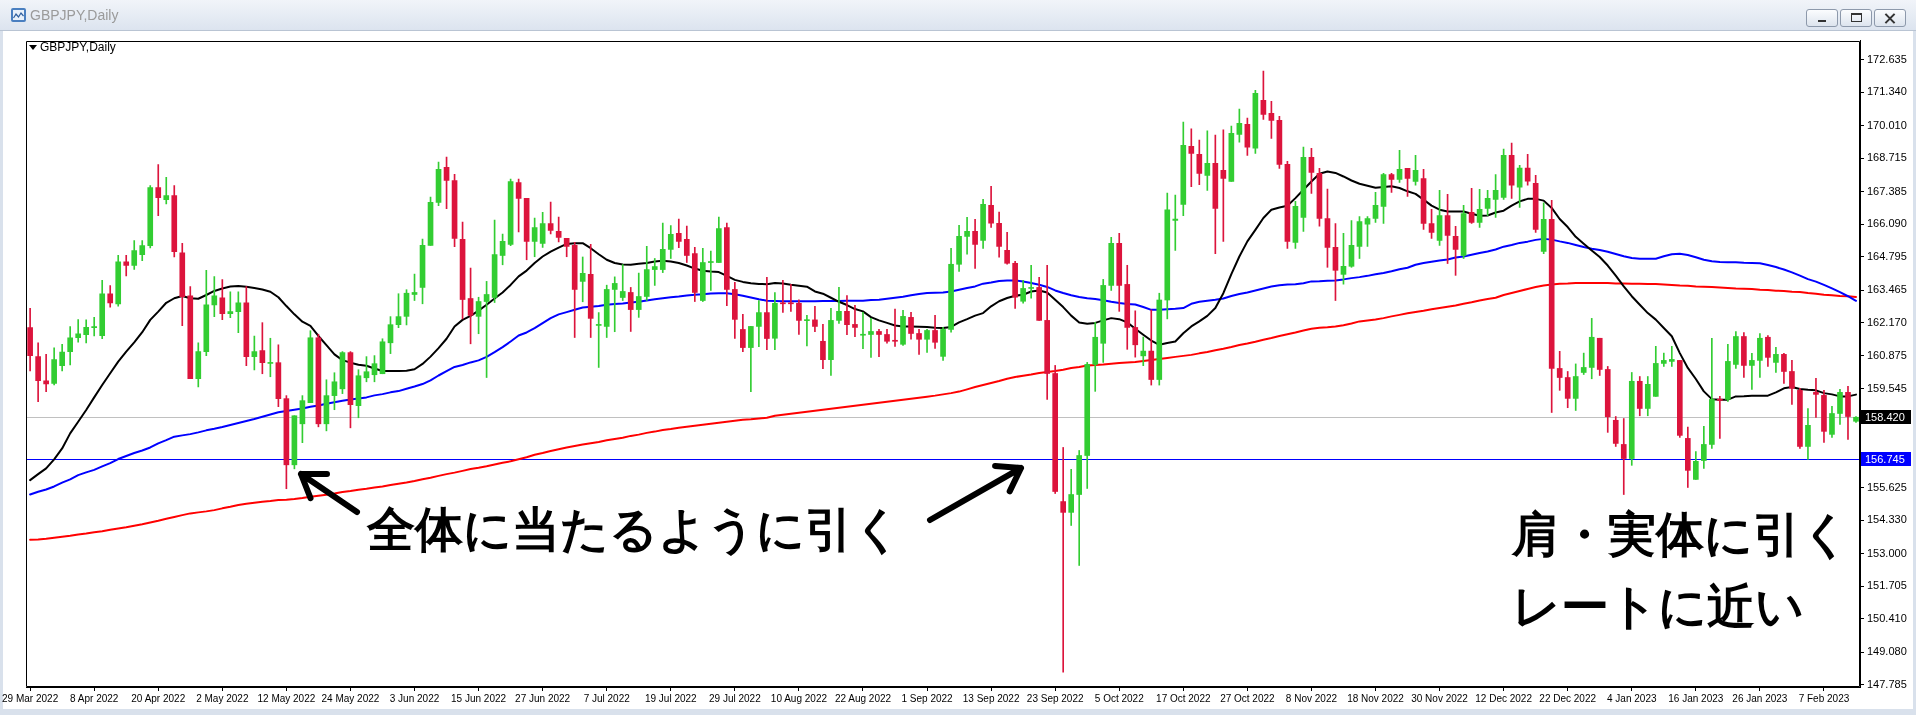  I want to click on x-tick-label: 1 Sep 2022, so click(927, 698).